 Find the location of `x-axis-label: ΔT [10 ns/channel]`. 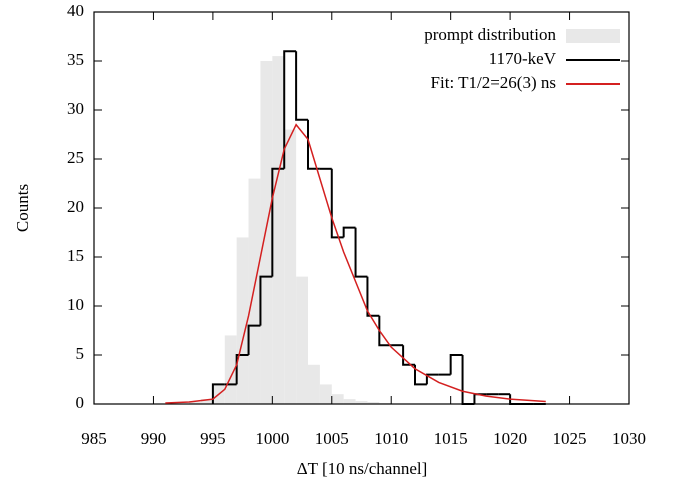

x-axis-label: ΔT [10 ns/channel] is located at coordinates (362, 468).